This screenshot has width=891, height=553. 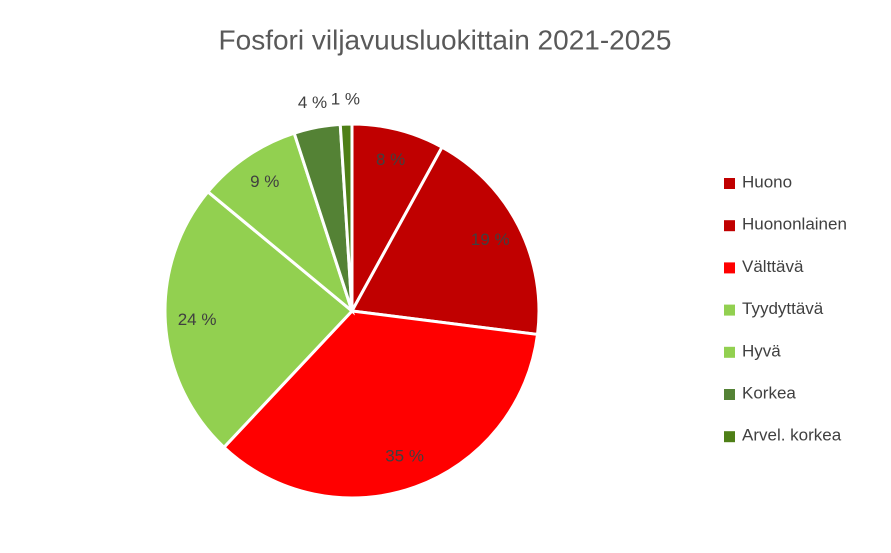 What do you see at coordinates (767, 181) in the screenshot?
I see `legend-label: Huono` at bounding box center [767, 181].